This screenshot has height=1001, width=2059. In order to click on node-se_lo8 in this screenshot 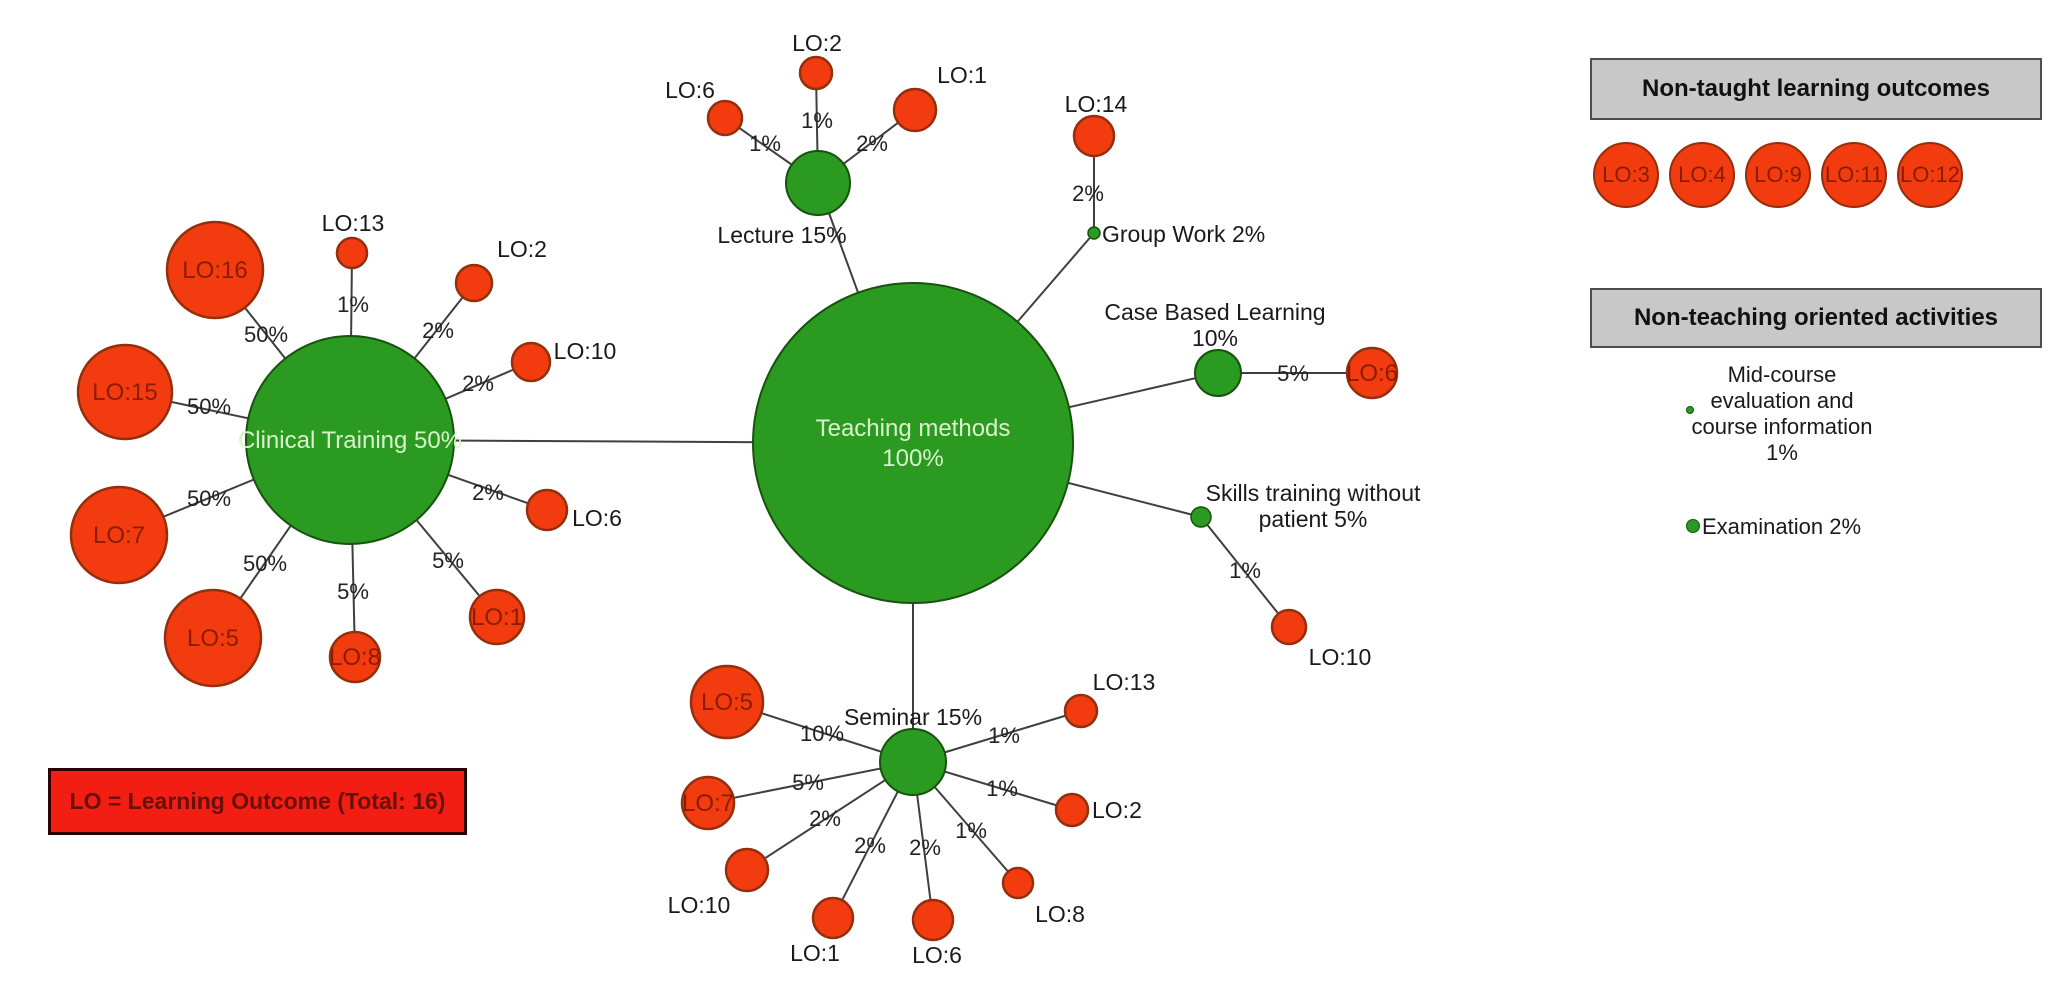, I will do `click(1018, 883)`.